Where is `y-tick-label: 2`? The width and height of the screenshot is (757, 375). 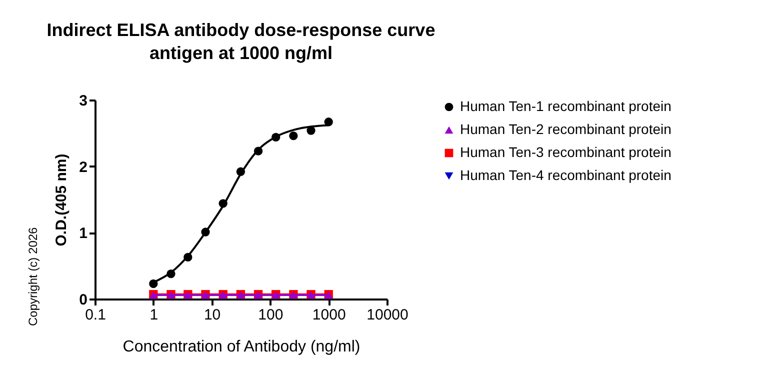 y-tick-label: 2 is located at coordinates (83, 167).